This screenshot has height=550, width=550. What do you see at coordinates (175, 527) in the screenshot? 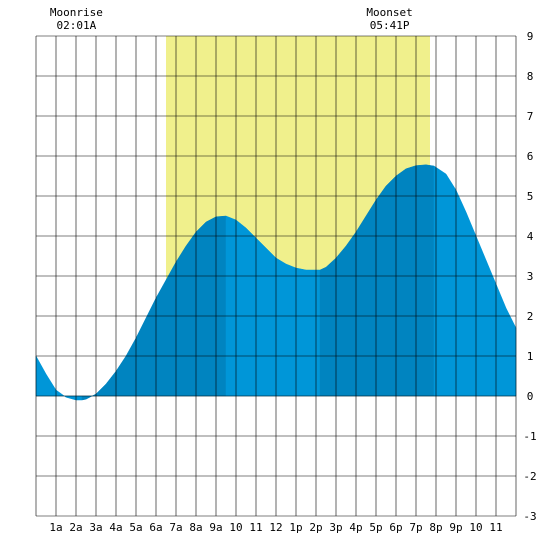
I see `x-tick-label: 7a` at bounding box center [175, 527].